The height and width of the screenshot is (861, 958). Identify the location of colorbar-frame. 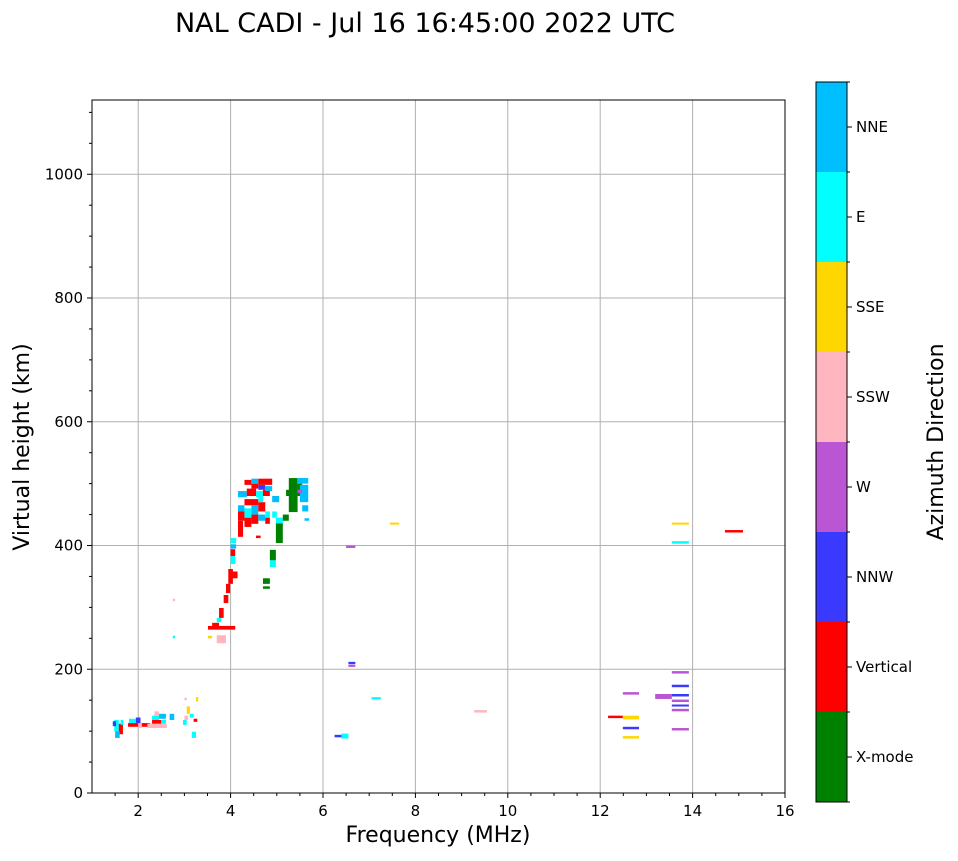
(831, 442).